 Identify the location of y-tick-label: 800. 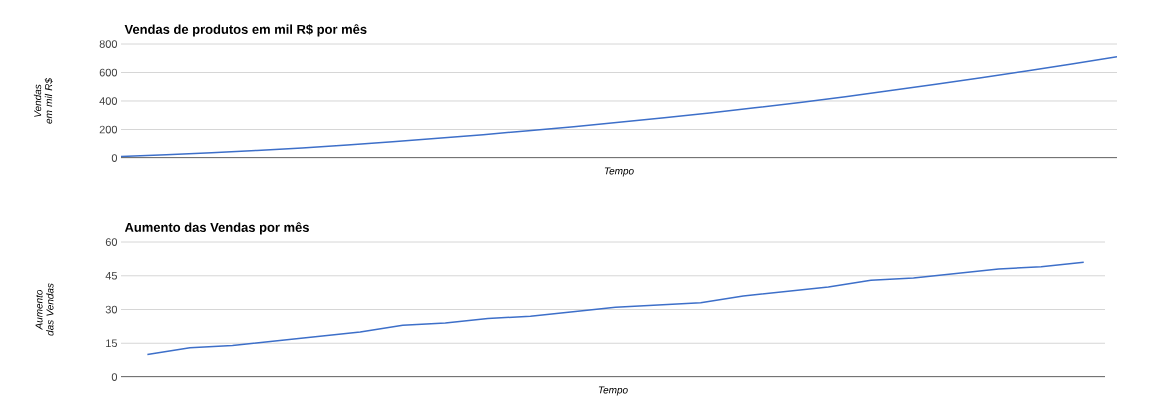
(108, 44).